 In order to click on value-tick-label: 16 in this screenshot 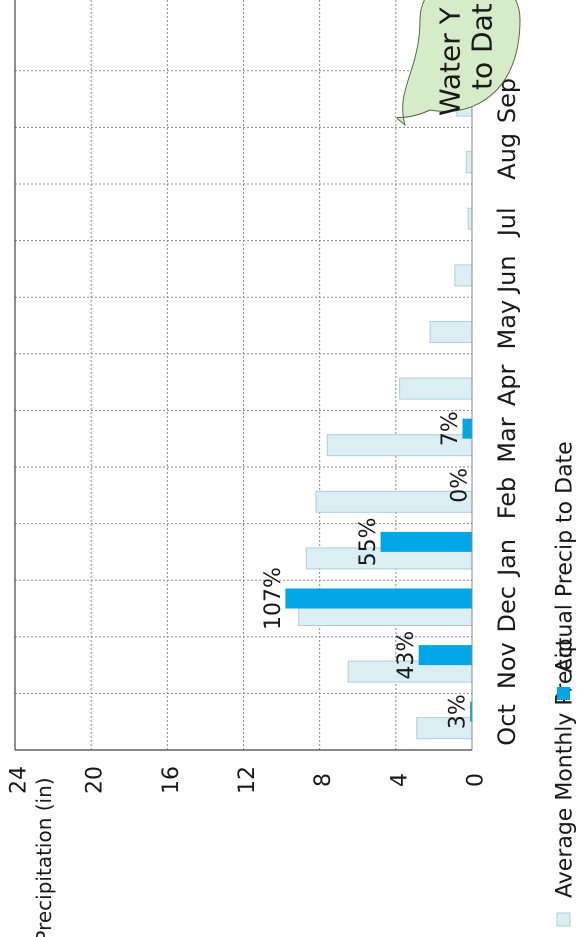, I will do `click(171, 780)`.